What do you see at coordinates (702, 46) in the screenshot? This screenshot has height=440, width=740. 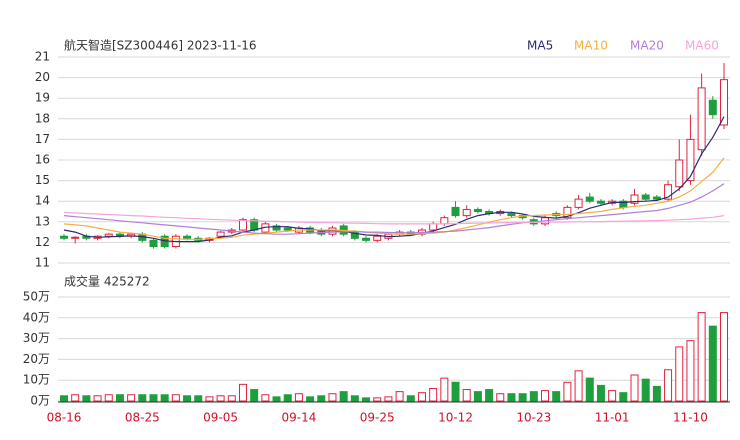 I see `legend-label: MA60` at bounding box center [702, 46].